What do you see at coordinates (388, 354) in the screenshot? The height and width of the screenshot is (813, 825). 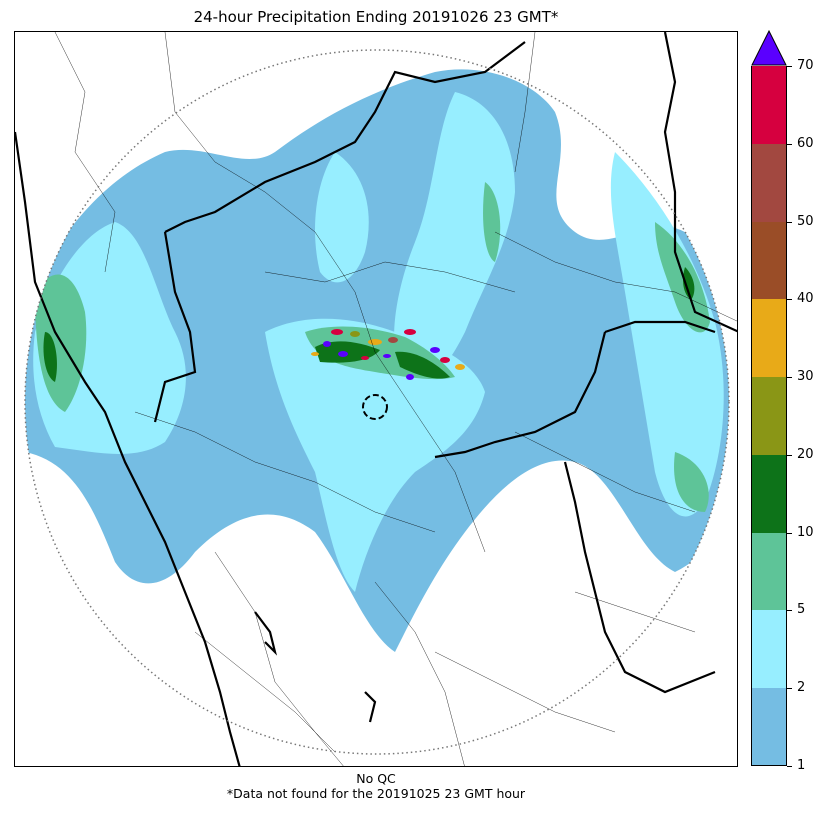 I see `heavy-precip-cells` at bounding box center [388, 354].